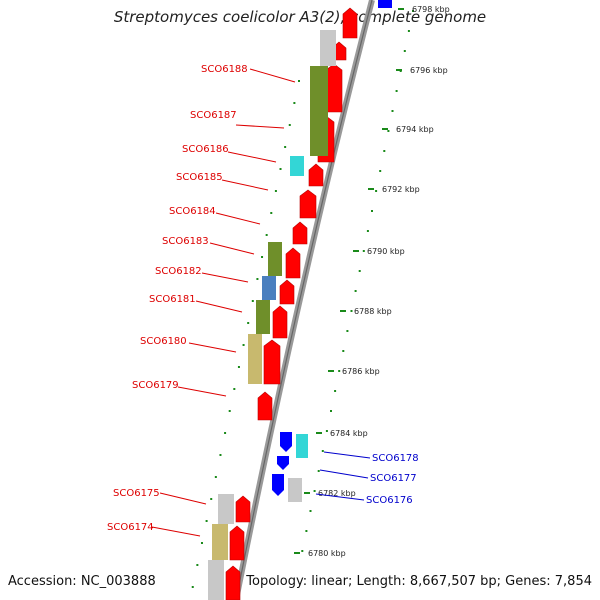  What do you see at coordinates (130, 527) in the screenshot?
I see `gene-label-sco6174: SCO6174` at bounding box center [130, 527].